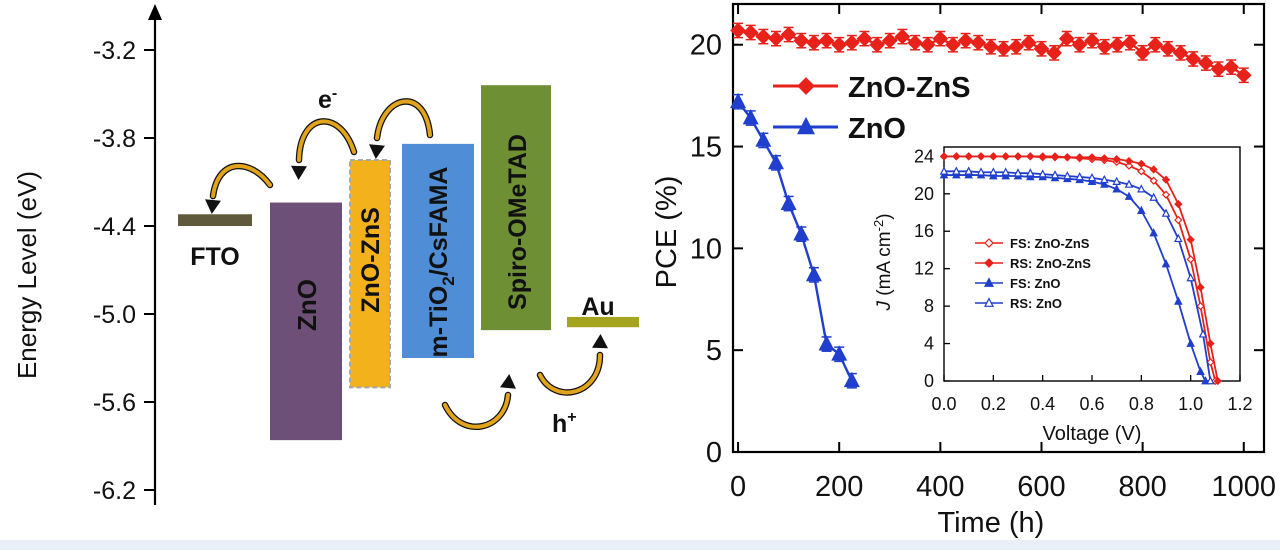 This screenshot has height=555, width=1280. What do you see at coordinates (327, 99) in the screenshot?
I see `electron-label: e-` at bounding box center [327, 99].